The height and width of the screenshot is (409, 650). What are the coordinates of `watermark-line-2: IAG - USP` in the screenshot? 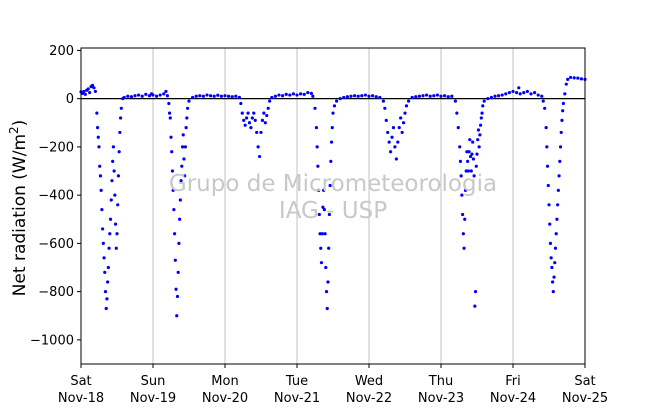 It's located at (333, 211).